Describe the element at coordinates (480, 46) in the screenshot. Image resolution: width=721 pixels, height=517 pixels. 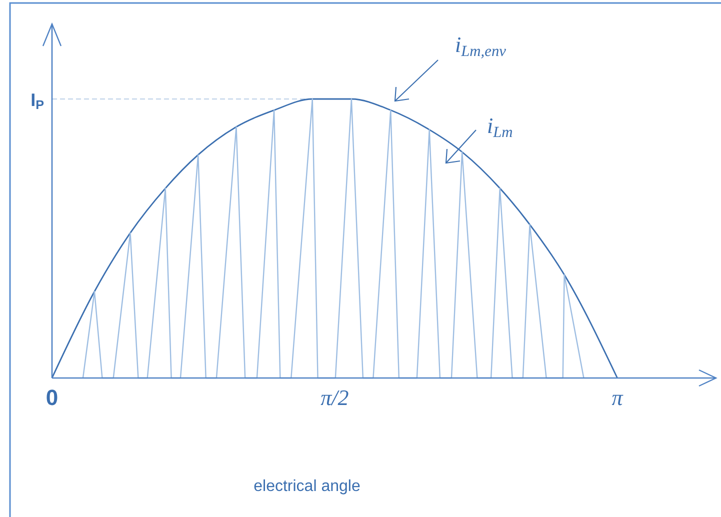
I see `text: i$_{Lm,env}$` at that location.